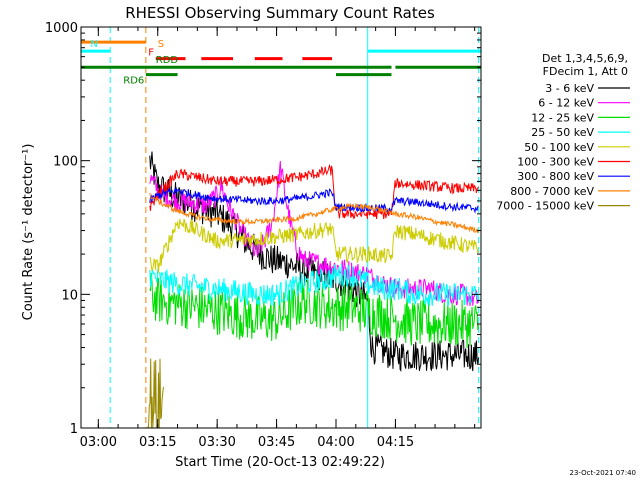  Describe the element at coordinates (562, 117) in the screenshot. I see `legend-entry-label: 12 - 25 keV` at that location.